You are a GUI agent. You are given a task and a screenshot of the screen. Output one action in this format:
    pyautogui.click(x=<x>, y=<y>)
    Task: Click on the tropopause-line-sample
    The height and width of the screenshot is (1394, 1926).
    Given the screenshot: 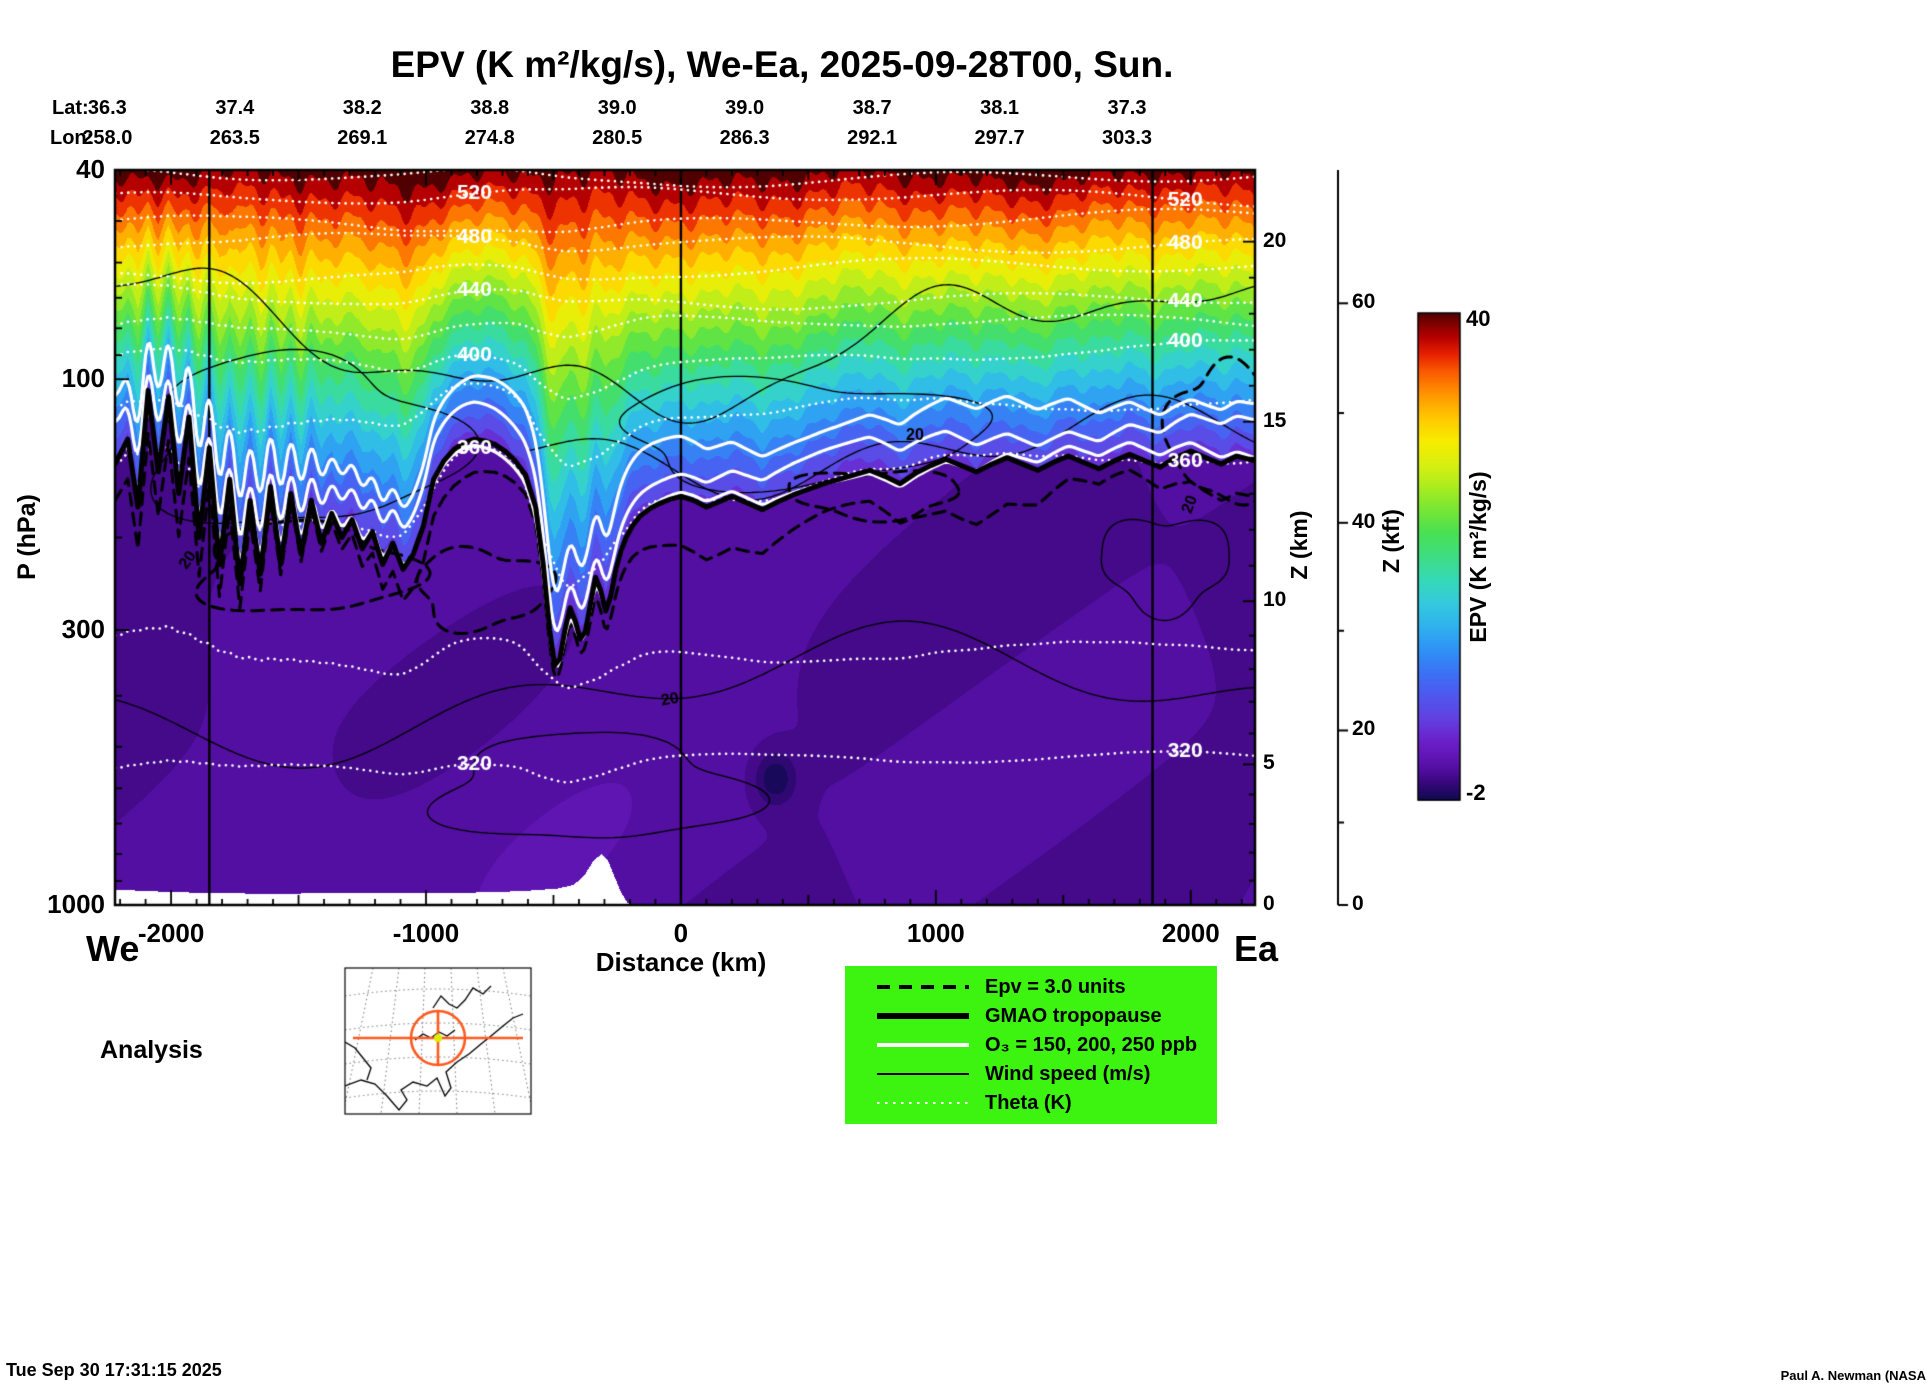 What is the action you would take?
    pyautogui.click(x=923, y=1016)
    